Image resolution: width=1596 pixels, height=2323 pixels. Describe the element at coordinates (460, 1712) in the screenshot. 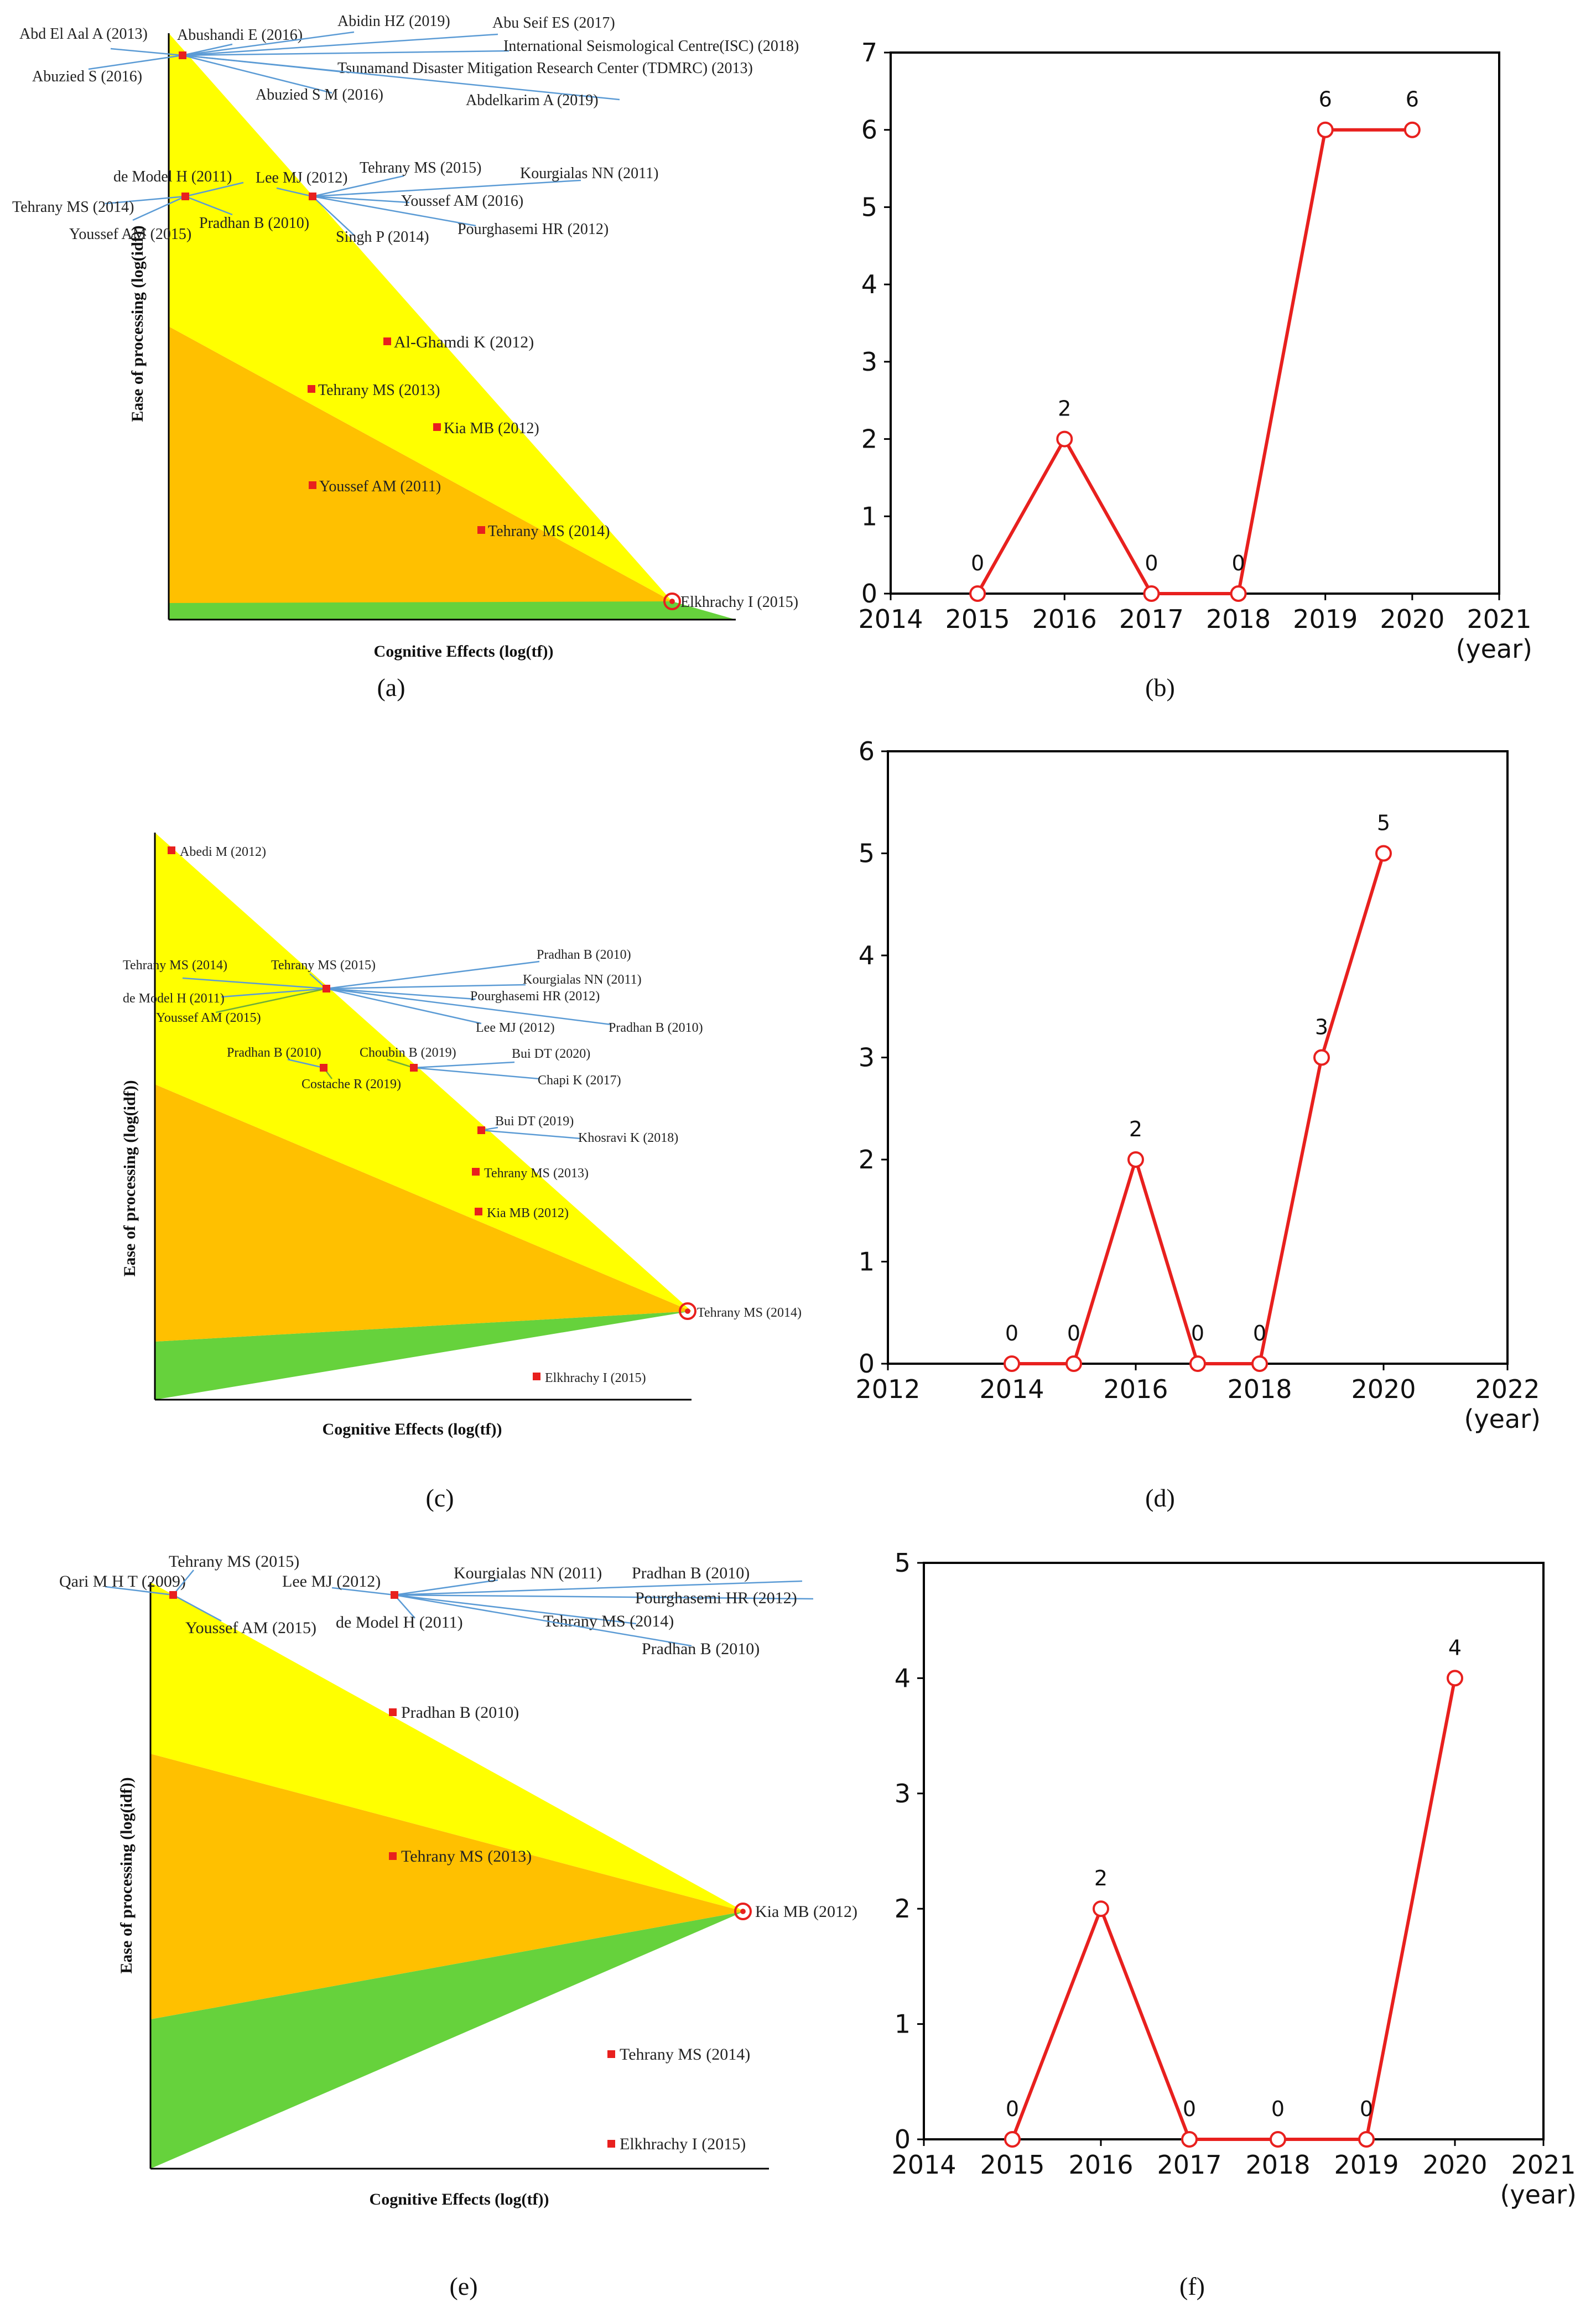

I see `point-label-e: Pradhan B (2010)` at that location.